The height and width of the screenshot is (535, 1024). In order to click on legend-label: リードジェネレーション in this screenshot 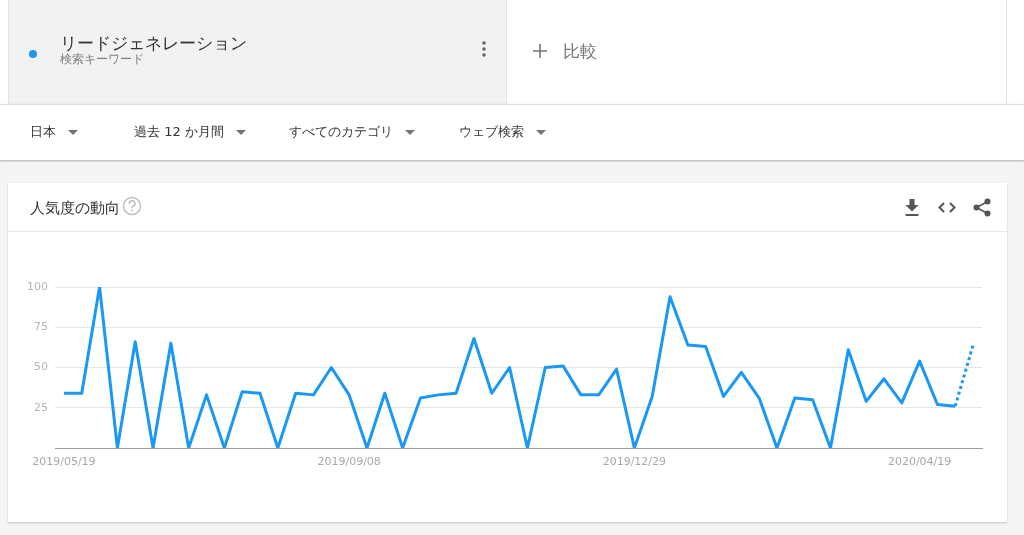, I will do `click(153, 42)`.